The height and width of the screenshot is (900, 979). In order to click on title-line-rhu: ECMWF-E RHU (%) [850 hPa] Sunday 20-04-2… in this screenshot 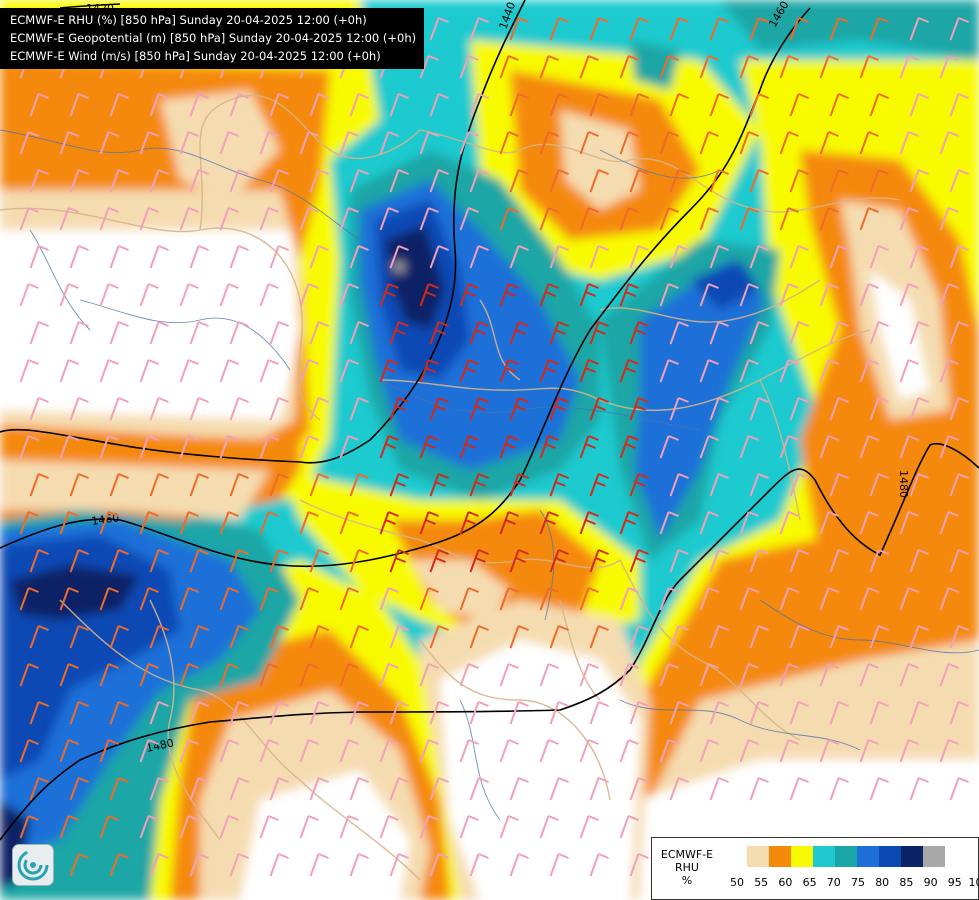, I will do `click(188, 20)`.